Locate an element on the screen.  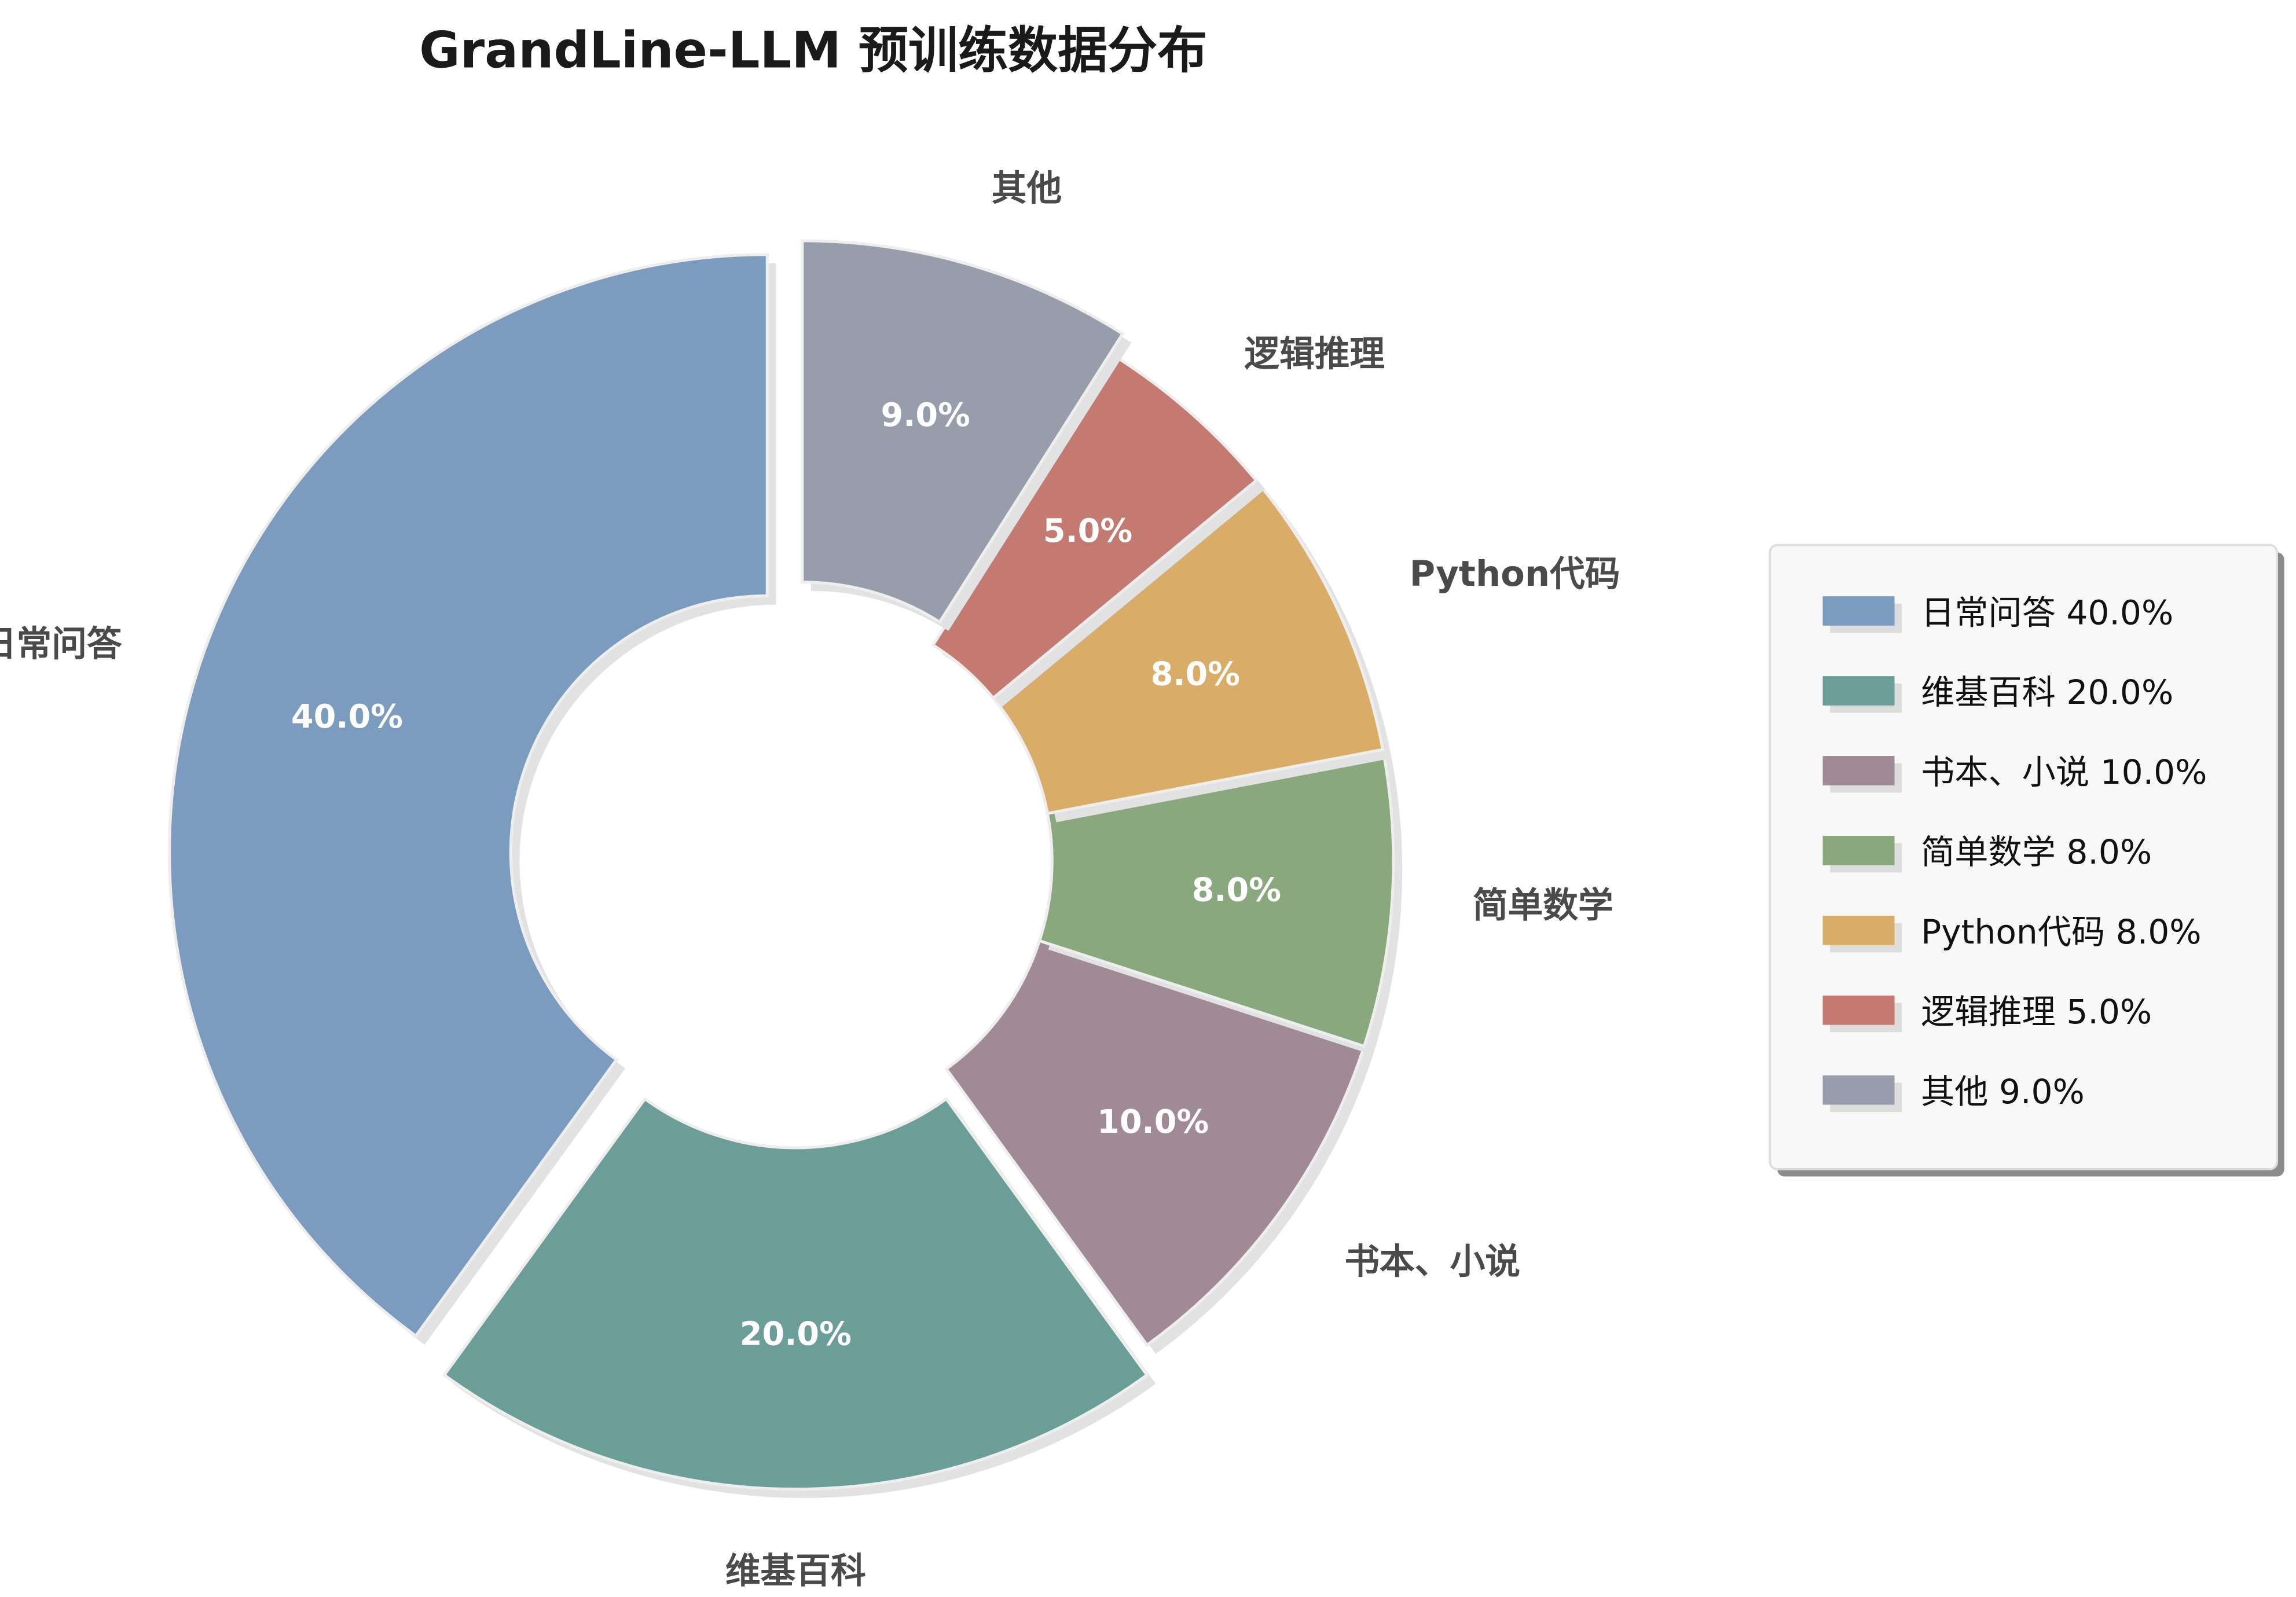
slice-percent-label: 5.0% is located at coordinates (1087, 531).